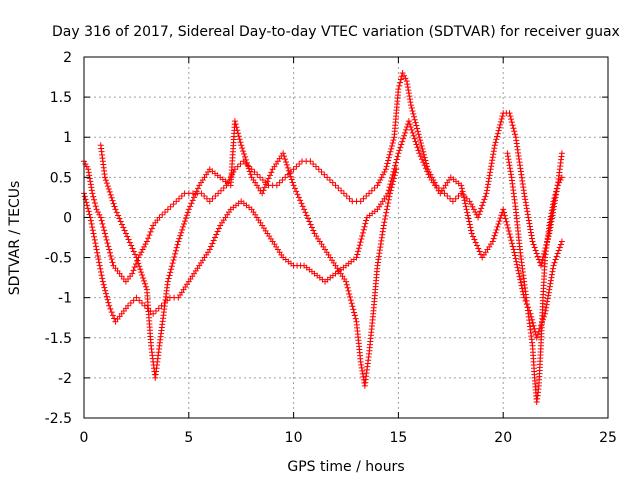  What do you see at coordinates (84, 438) in the screenshot?
I see `x-tick-label: 0` at bounding box center [84, 438].